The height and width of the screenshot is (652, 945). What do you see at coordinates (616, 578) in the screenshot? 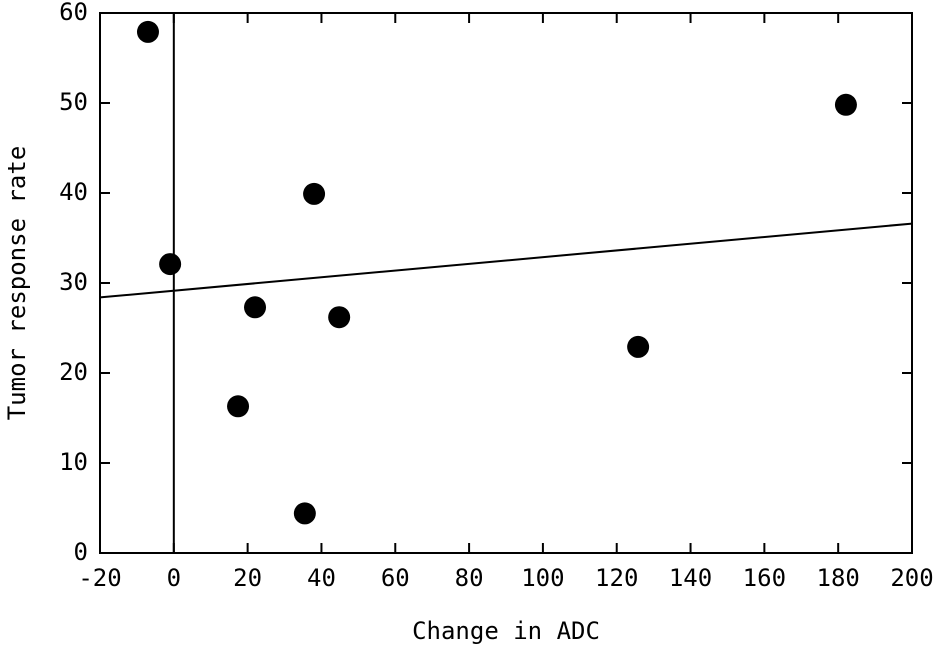
I see `x-tick-label: 120` at bounding box center [616, 578].